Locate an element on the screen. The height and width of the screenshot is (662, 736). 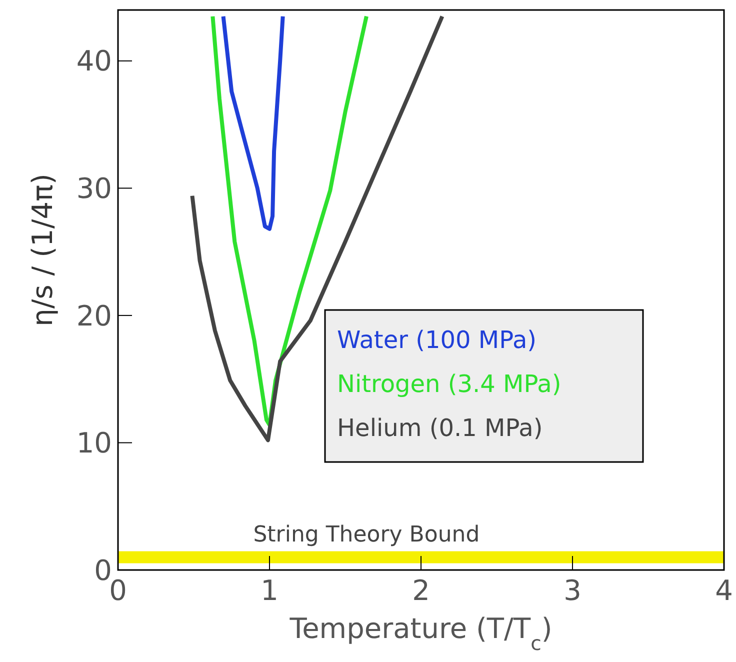
y-axis-title: η/s / (1/4π) is located at coordinates (42, 250).